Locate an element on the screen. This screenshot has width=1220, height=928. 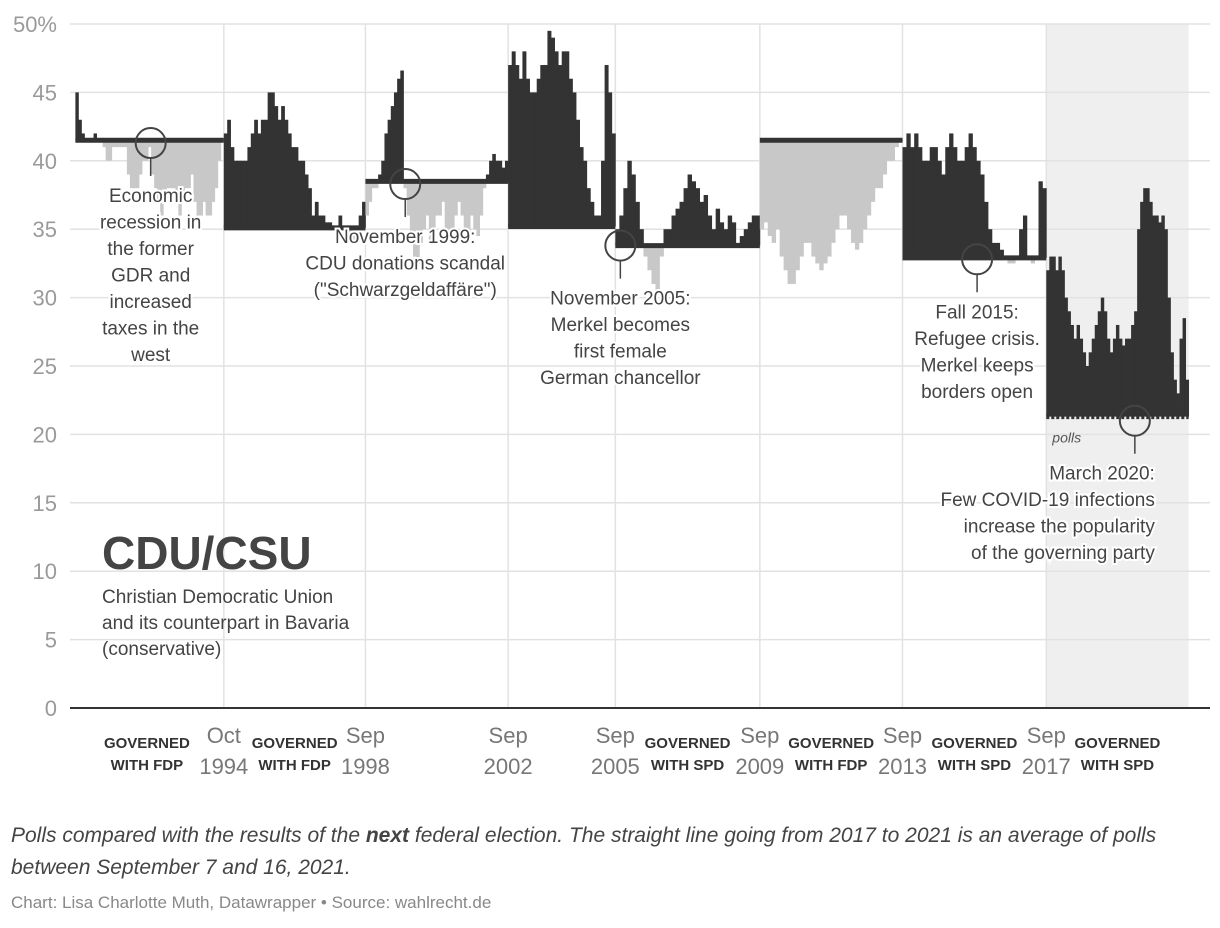
x-tick-label: 2009 is located at coordinates (759, 766).